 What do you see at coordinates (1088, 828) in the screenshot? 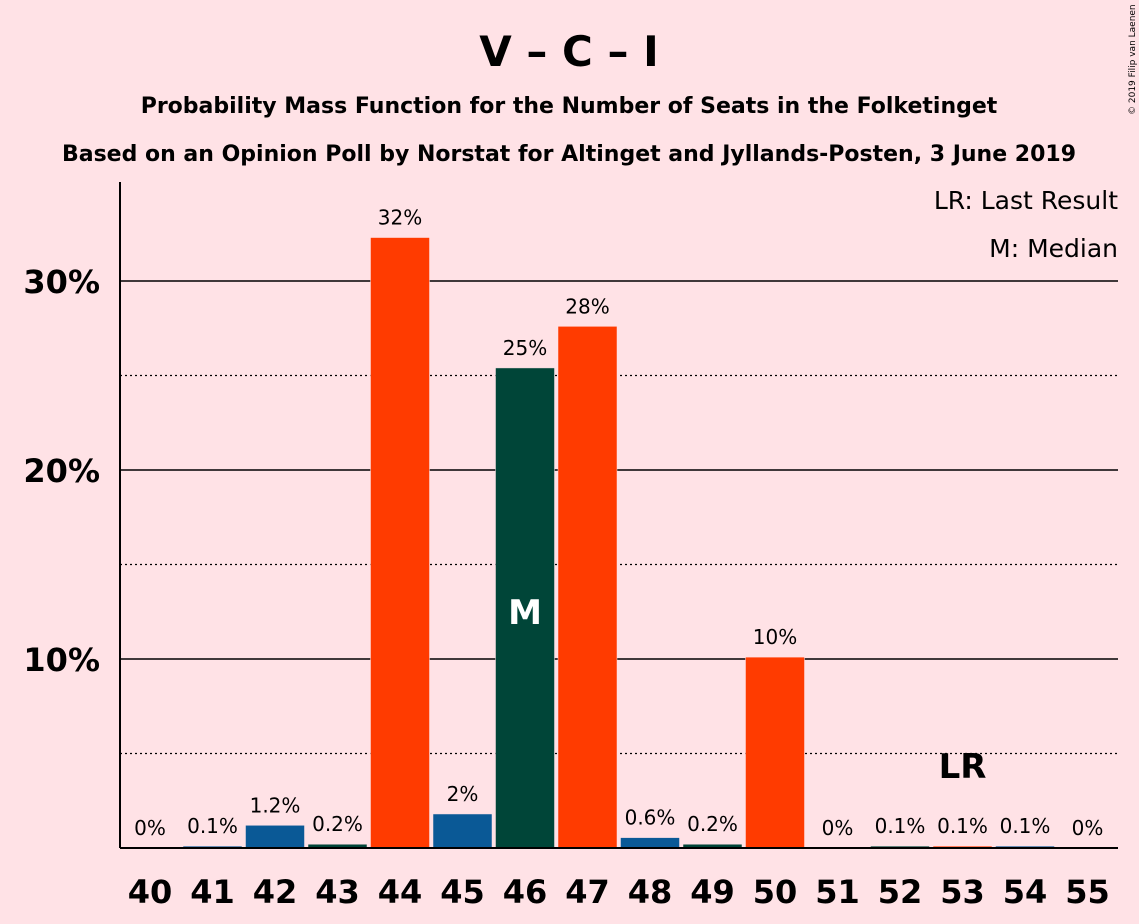
I see `data-label-55: 0%` at bounding box center [1088, 828].